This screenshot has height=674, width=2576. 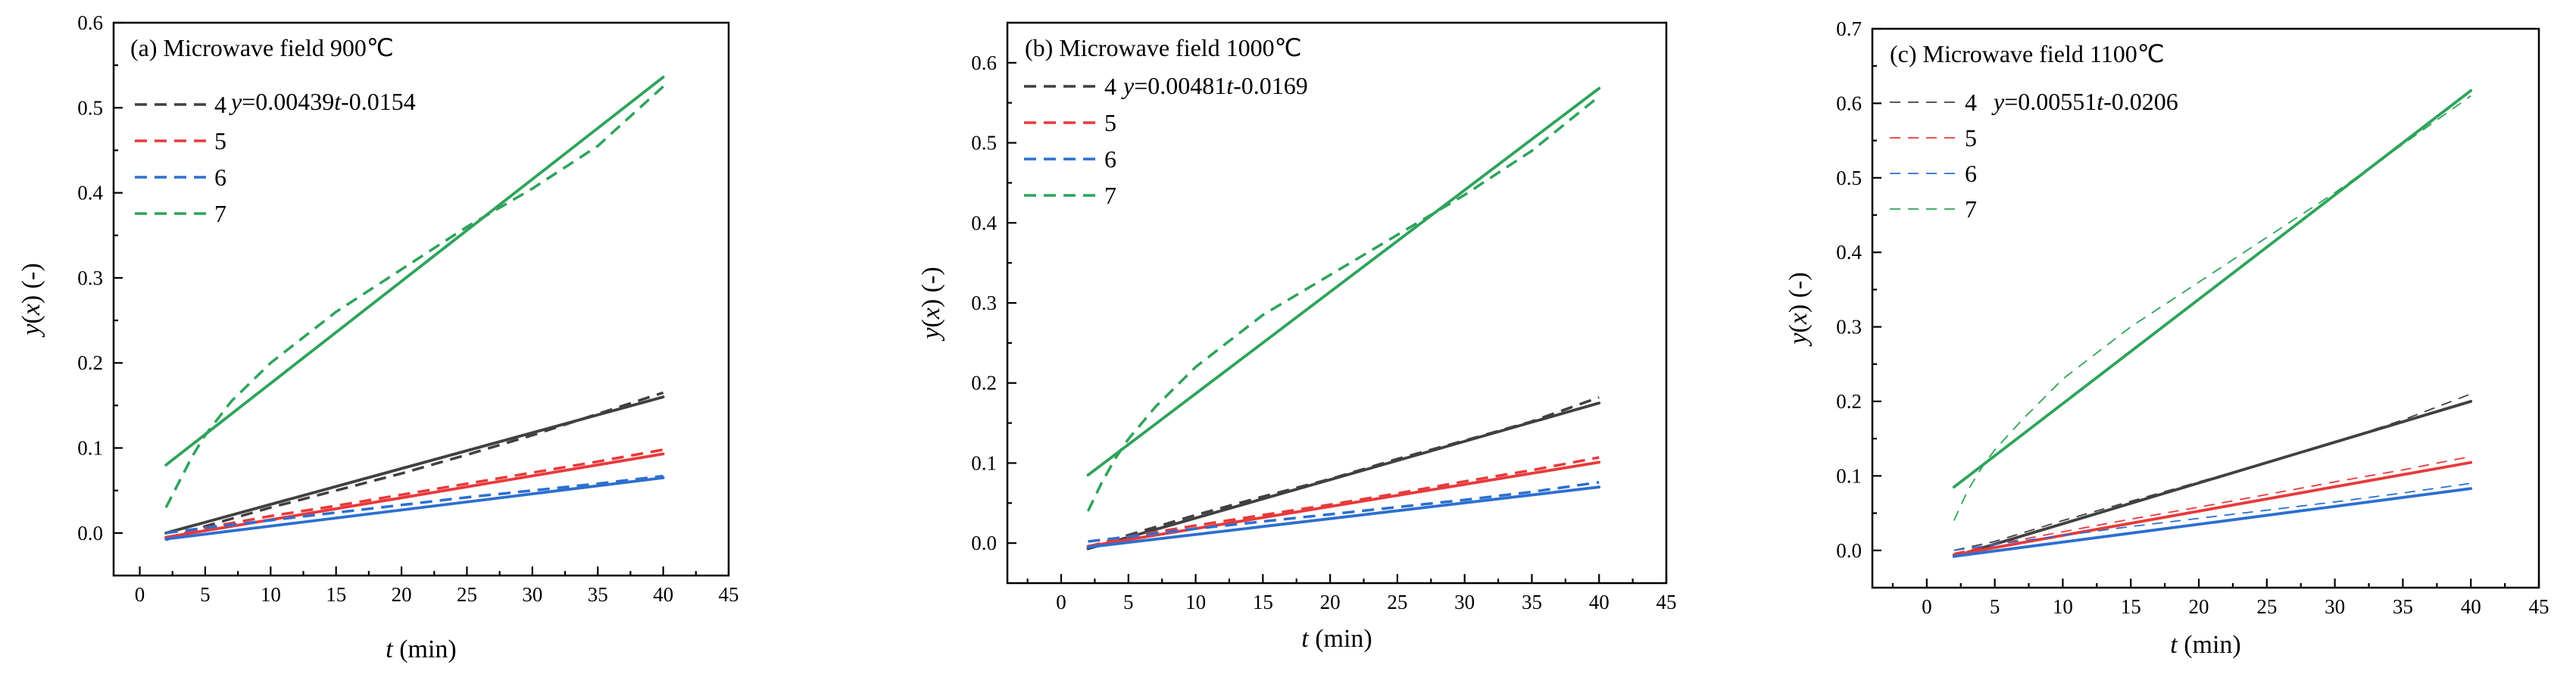 What do you see at coordinates (1933, 156) in the screenshot?
I see `panel-c-legend: 4 5 6 7` at bounding box center [1933, 156].